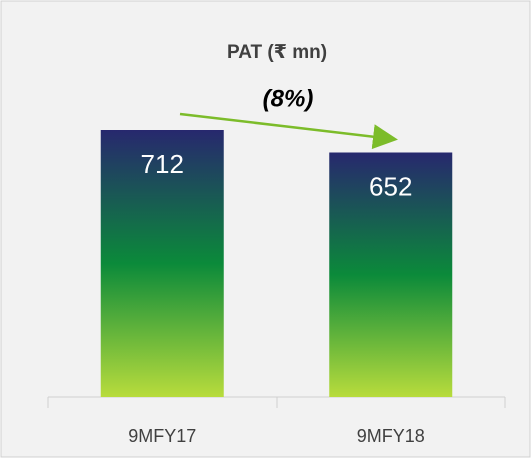 The width and height of the screenshot is (531, 458). What do you see at coordinates (391, 436) in the screenshot?
I see `x-tick-label: 9MFY18` at bounding box center [391, 436].